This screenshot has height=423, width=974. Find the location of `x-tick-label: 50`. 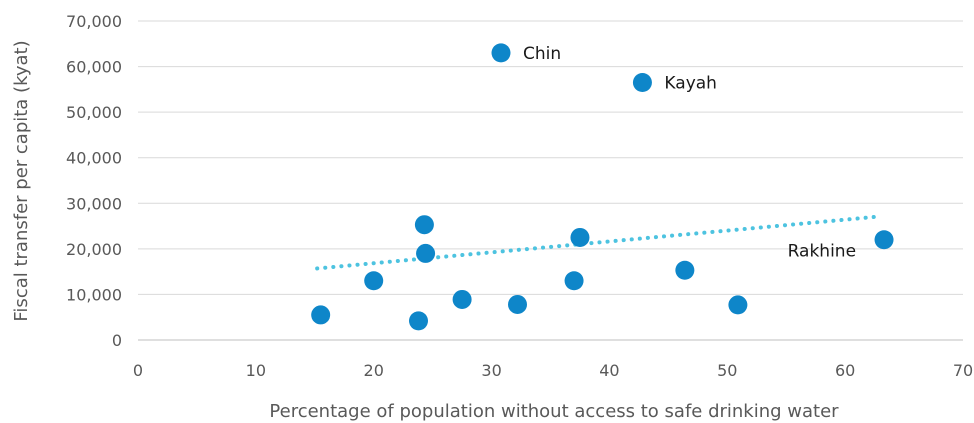

x-tick-label: 50 is located at coordinates (727, 370).